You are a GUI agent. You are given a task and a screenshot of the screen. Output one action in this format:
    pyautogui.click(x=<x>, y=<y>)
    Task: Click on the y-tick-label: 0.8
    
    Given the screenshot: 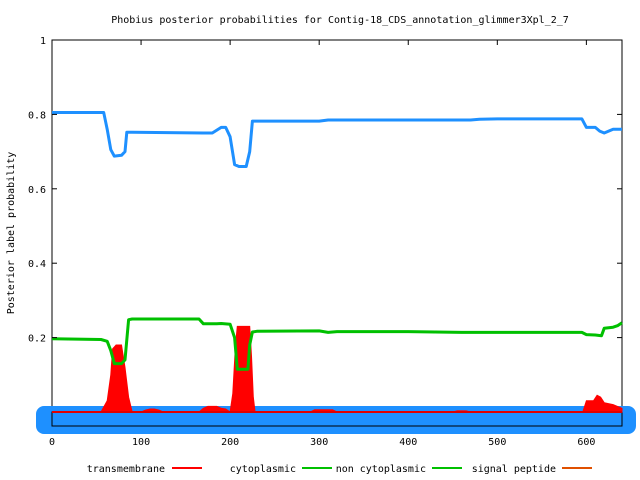 What is the action you would take?
    pyautogui.click(x=37, y=115)
    